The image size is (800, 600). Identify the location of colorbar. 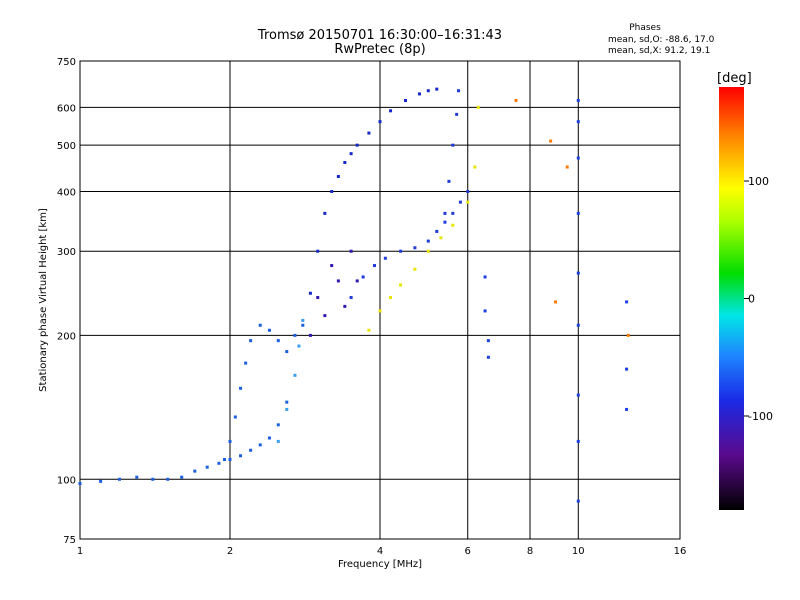
(731, 298).